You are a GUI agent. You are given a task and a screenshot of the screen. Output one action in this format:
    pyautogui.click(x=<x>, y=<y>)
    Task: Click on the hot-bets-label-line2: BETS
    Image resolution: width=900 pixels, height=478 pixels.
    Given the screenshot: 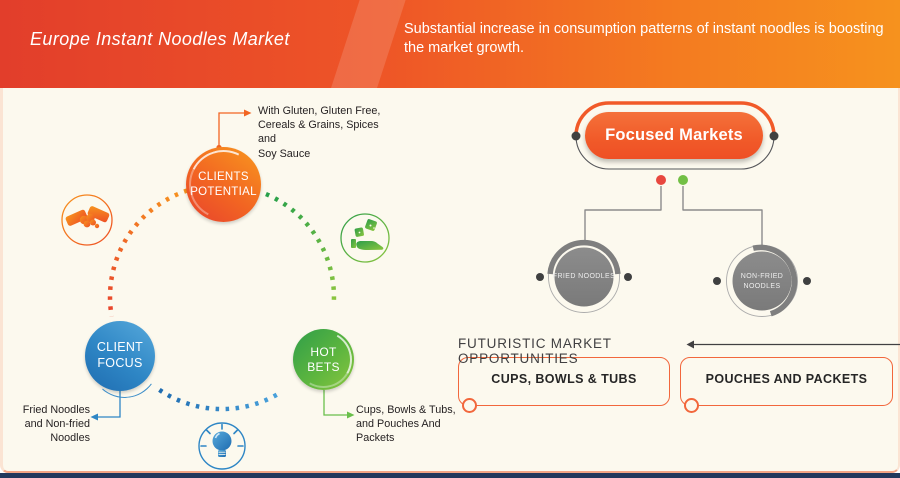 What is the action you would take?
    pyautogui.click(x=323, y=366)
    